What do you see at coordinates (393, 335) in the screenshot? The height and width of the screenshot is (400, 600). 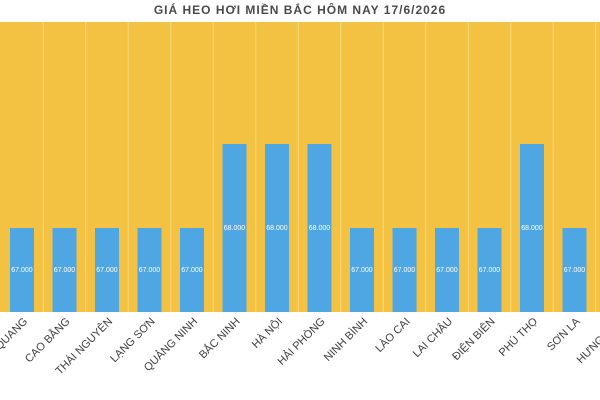 I see `x-tick-label: LÀO CAI` at bounding box center [393, 335].